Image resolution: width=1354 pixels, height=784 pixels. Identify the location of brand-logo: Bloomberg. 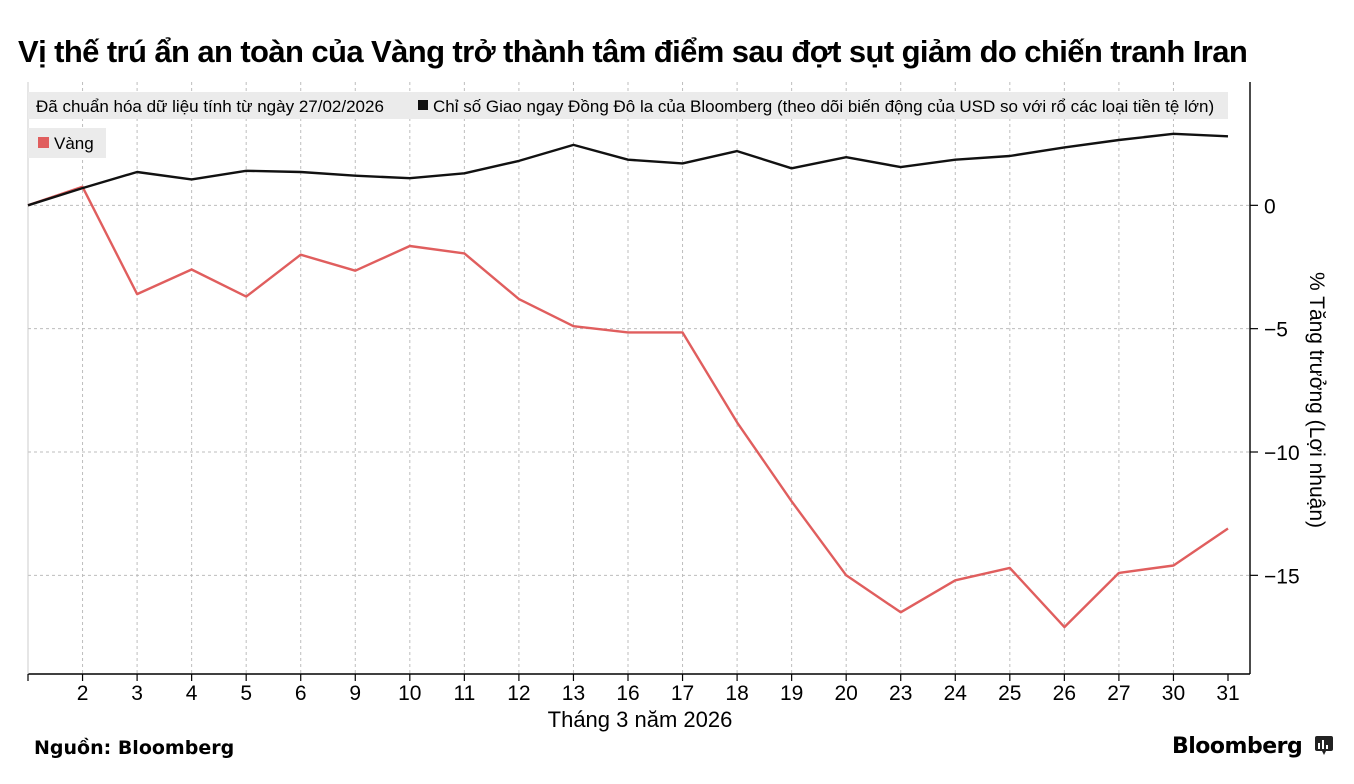
(1237, 746).